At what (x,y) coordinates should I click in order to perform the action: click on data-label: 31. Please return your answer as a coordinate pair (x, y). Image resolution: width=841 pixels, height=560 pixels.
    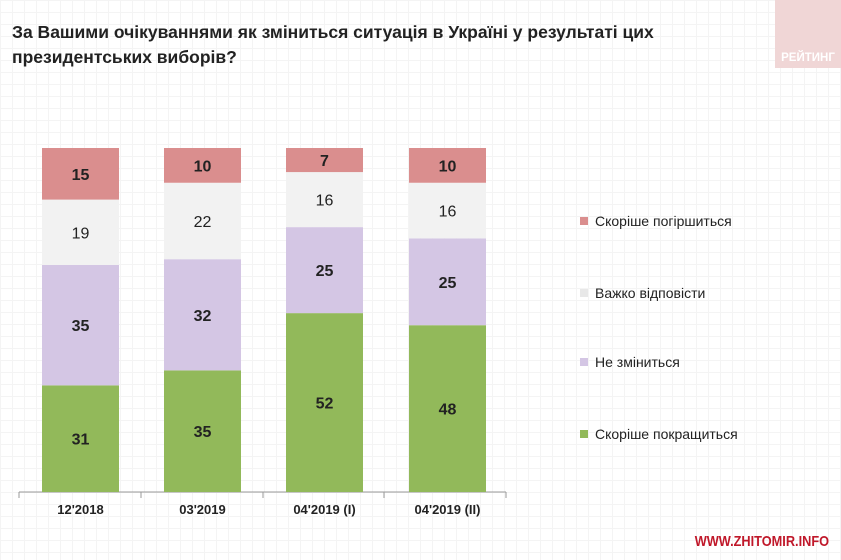
    Looking at the image, I should click on (81, 440).